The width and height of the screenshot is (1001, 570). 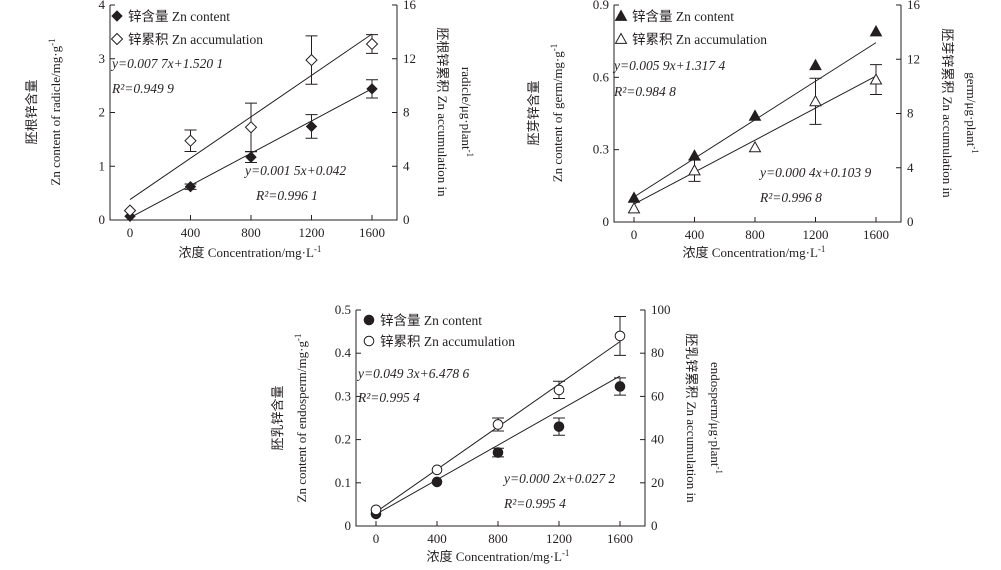 I want to click on y-left-label-cn: 胚乳锌含量, so click(x=277, y=417).